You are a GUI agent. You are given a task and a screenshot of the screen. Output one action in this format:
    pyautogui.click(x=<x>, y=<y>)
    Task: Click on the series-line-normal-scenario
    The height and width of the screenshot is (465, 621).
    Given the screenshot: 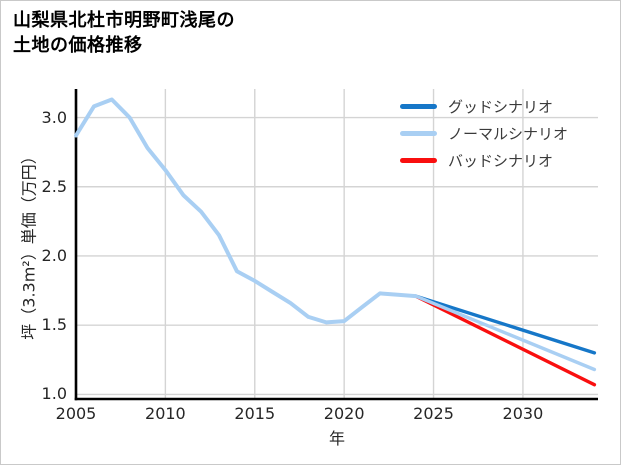 What is the action you would take?
    pyautogui.click(x=505, y=333)
    